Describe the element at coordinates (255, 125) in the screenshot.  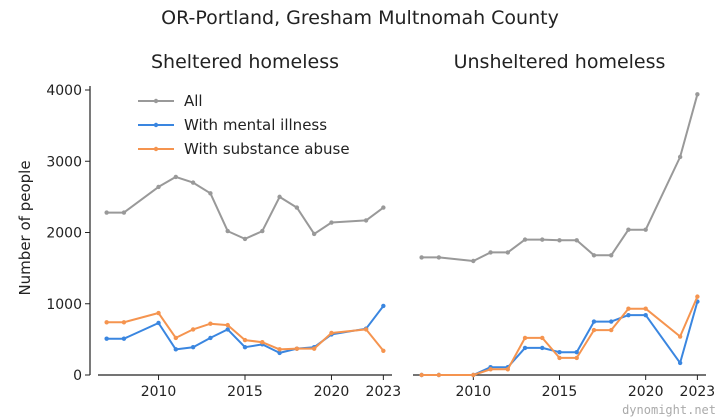
I see `legend-label: With mental illness` at that location.